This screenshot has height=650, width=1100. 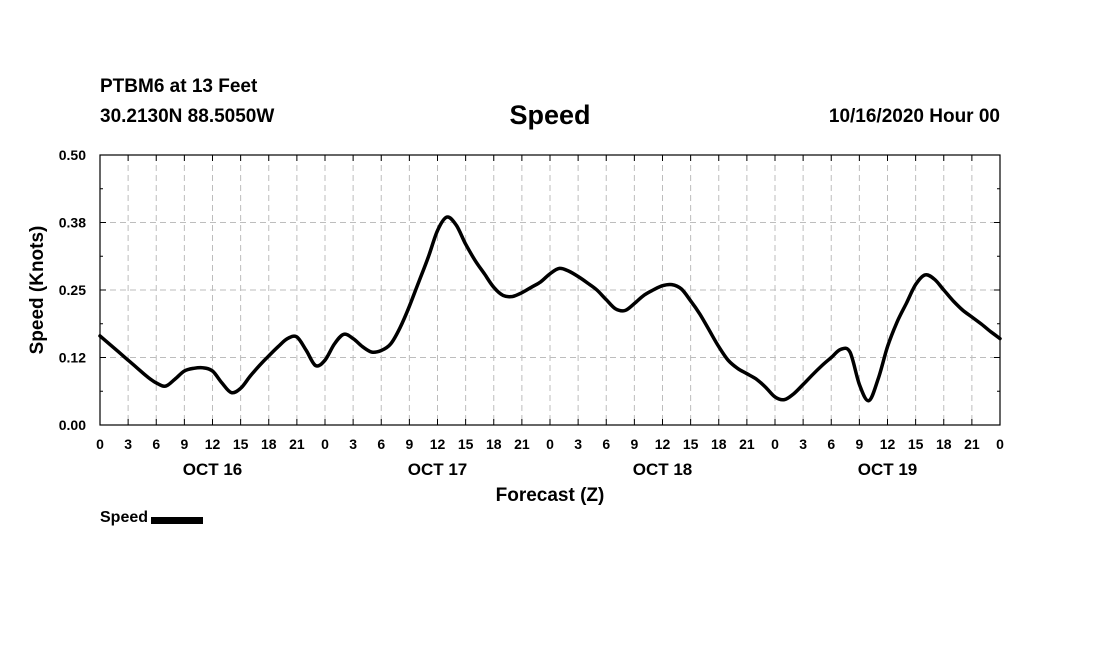 What do you see at coordinates (438, 469) in the screenshot?
I see `day-label: OCT 17` at bounding box center [438, 469].